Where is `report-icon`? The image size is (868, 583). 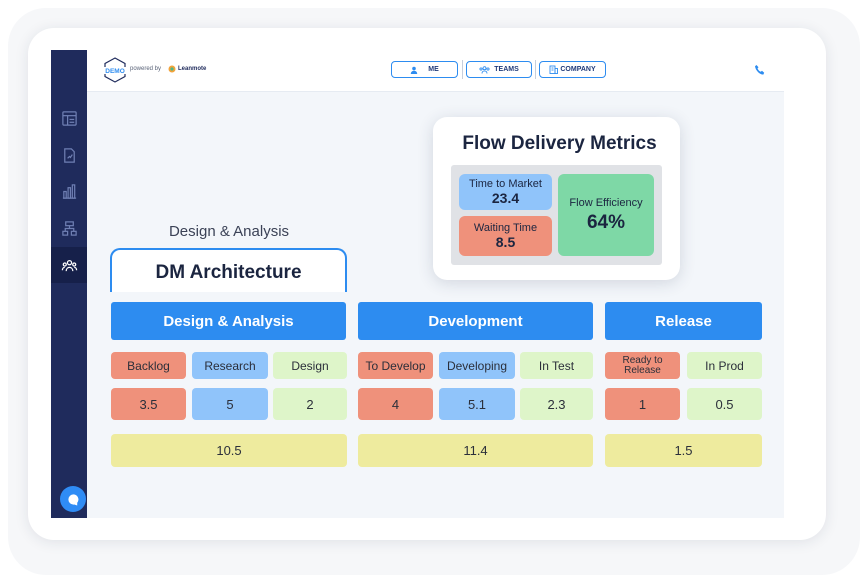
report-icon is located at coordinates (69, 155).